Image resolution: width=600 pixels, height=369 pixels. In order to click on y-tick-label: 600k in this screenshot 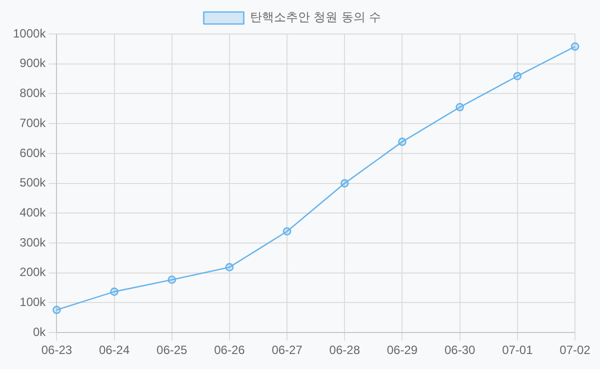, I will do `click(33, 153)`.